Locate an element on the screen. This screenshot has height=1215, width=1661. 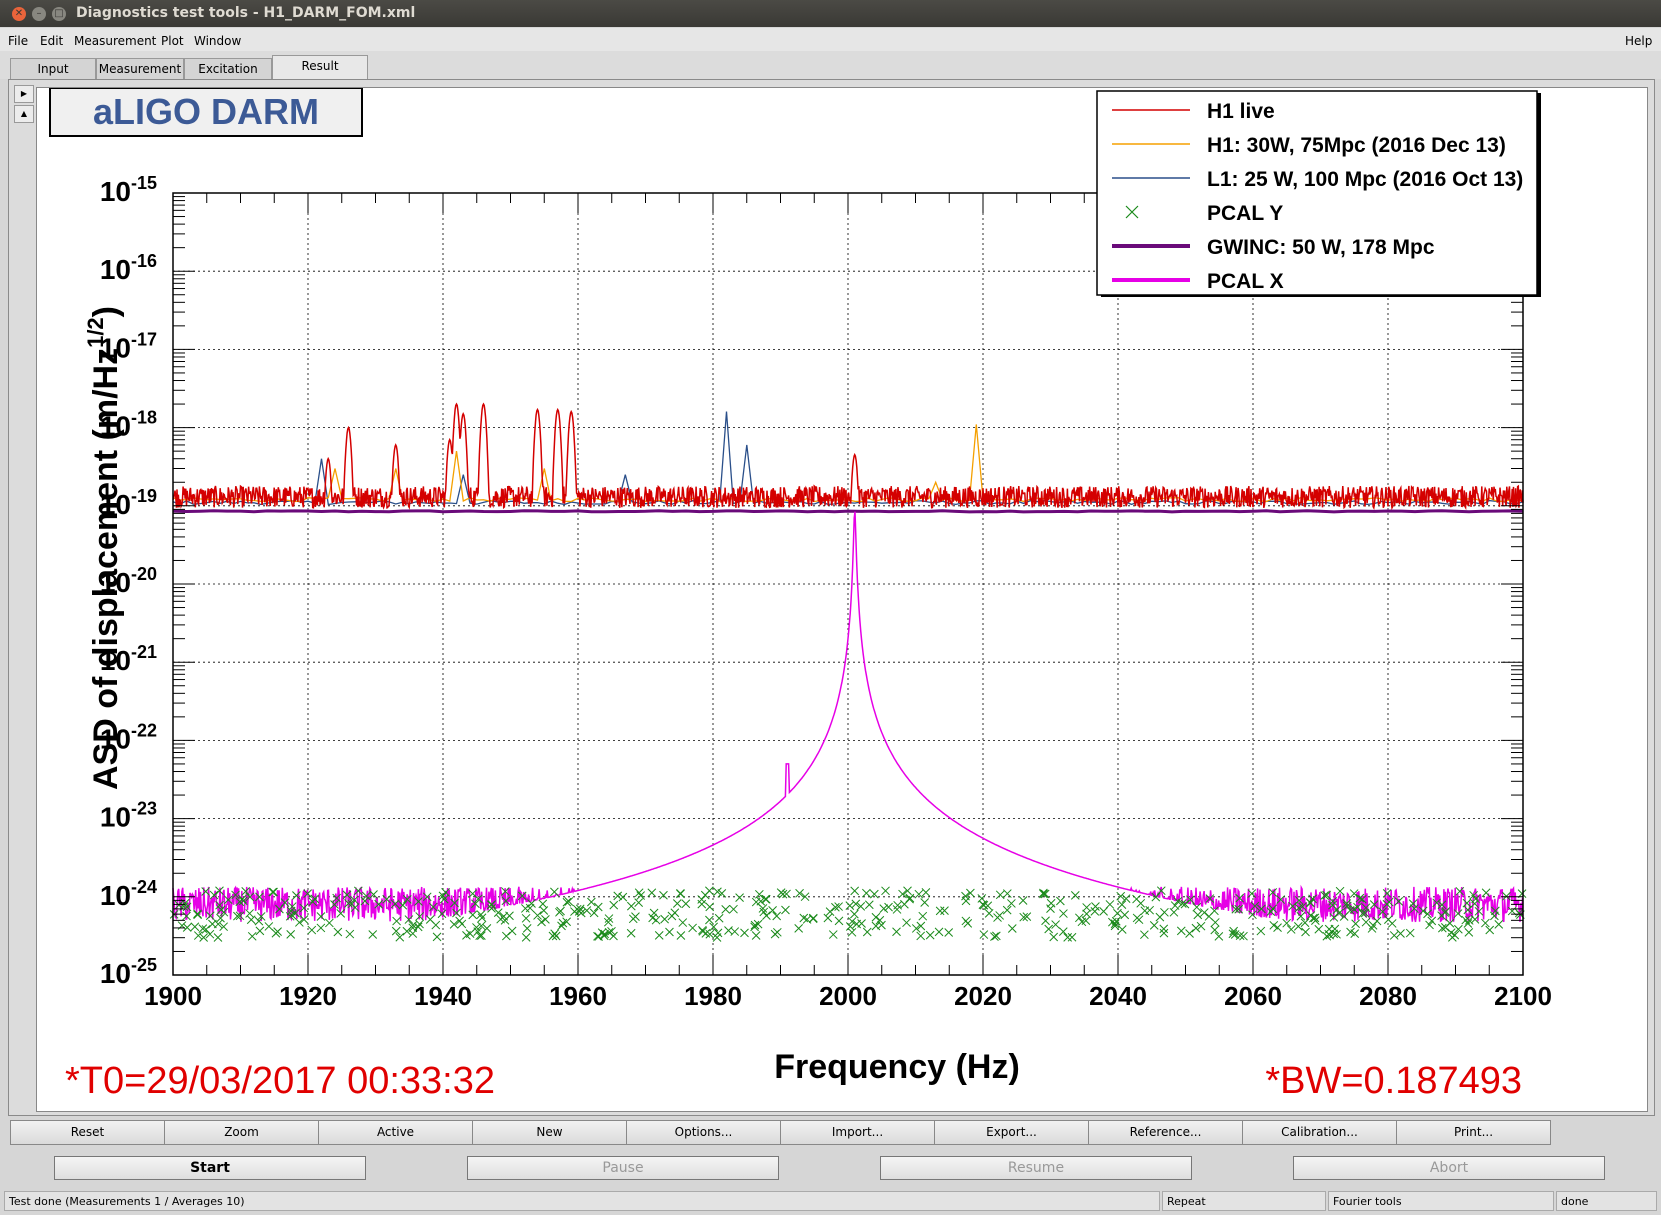
abort-button: Abort is located at coordinates (1449, 1168).